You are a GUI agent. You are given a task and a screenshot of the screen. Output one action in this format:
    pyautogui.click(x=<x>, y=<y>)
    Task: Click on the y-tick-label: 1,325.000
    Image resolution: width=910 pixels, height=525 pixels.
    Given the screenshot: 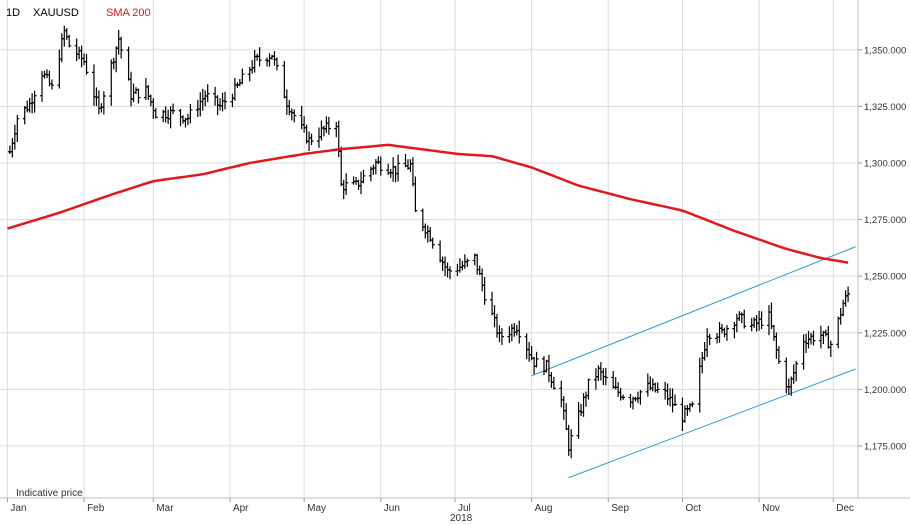 What is the action you would take?
    pyautogui.click(x=885, y=107)
    